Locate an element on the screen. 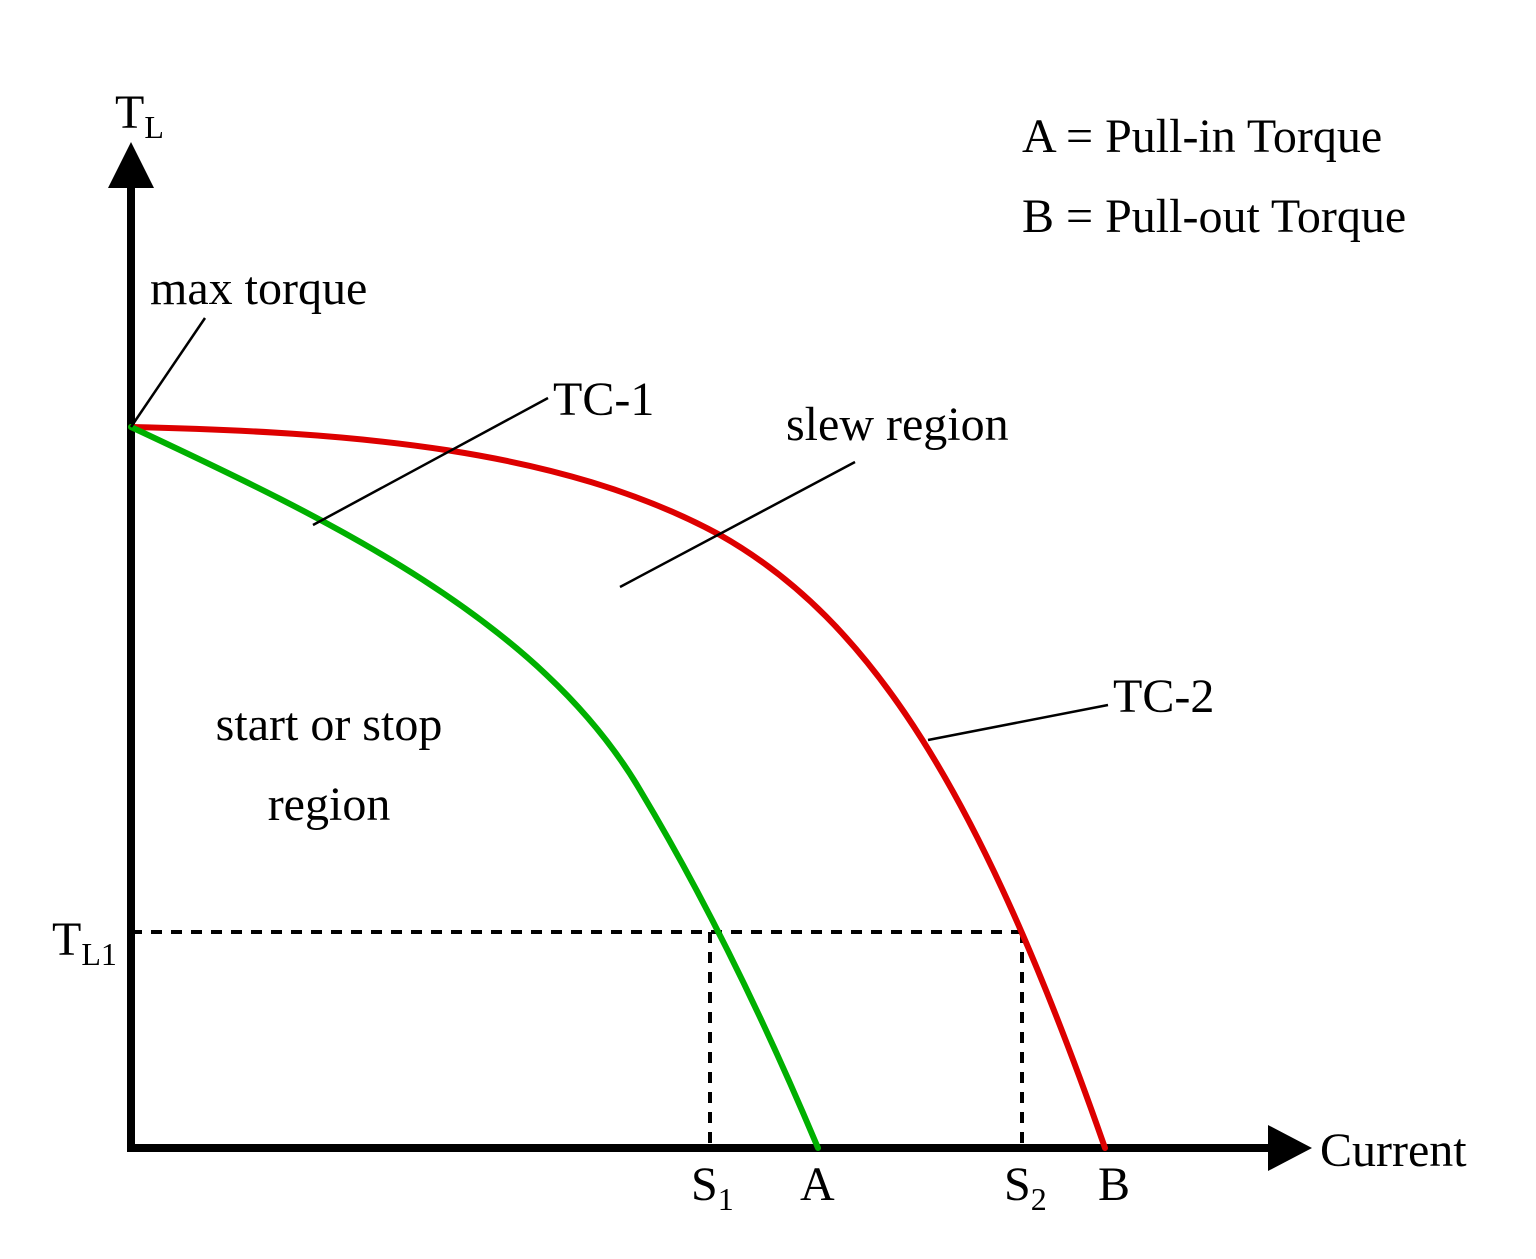 Image resolution: width=1536 pixels, height=1259 pixels. start-stop-region-label-line1: start or stop is located at coordinates (329, 724).